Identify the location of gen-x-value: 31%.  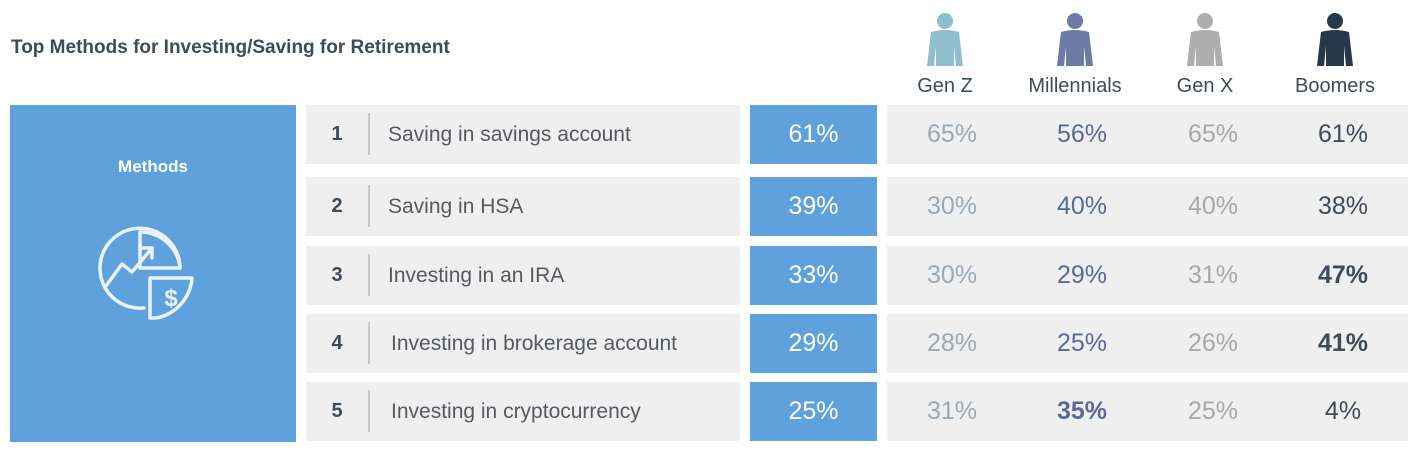
(1213, 275).